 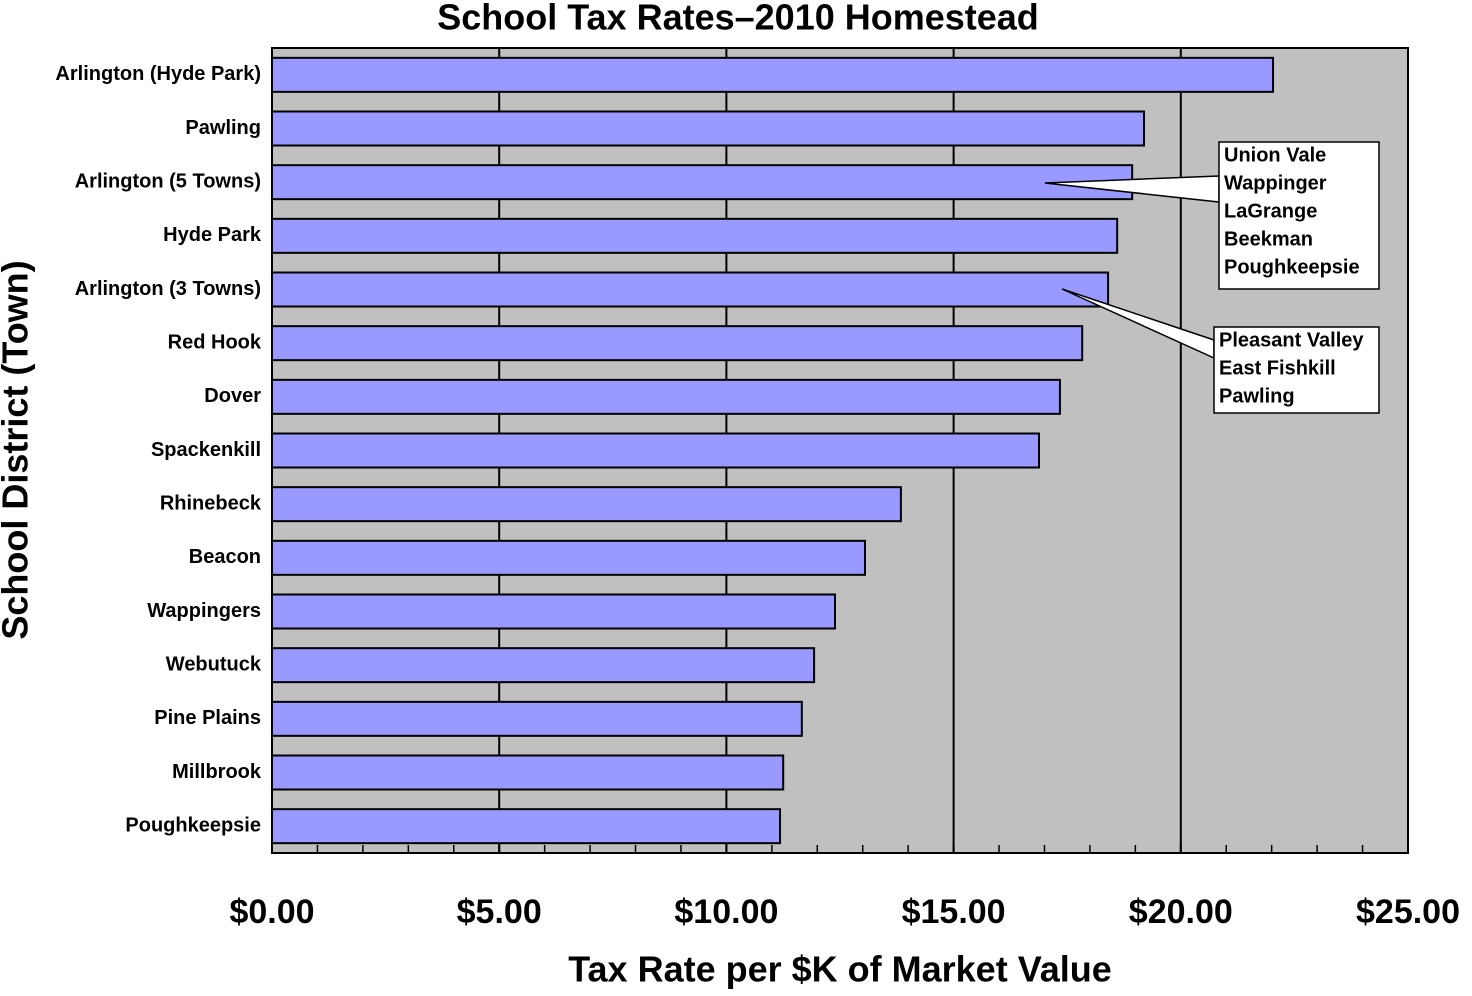 I want to click on x-axis-label: Tax Rate per $K of Market Value, so click(x=840, y=969).